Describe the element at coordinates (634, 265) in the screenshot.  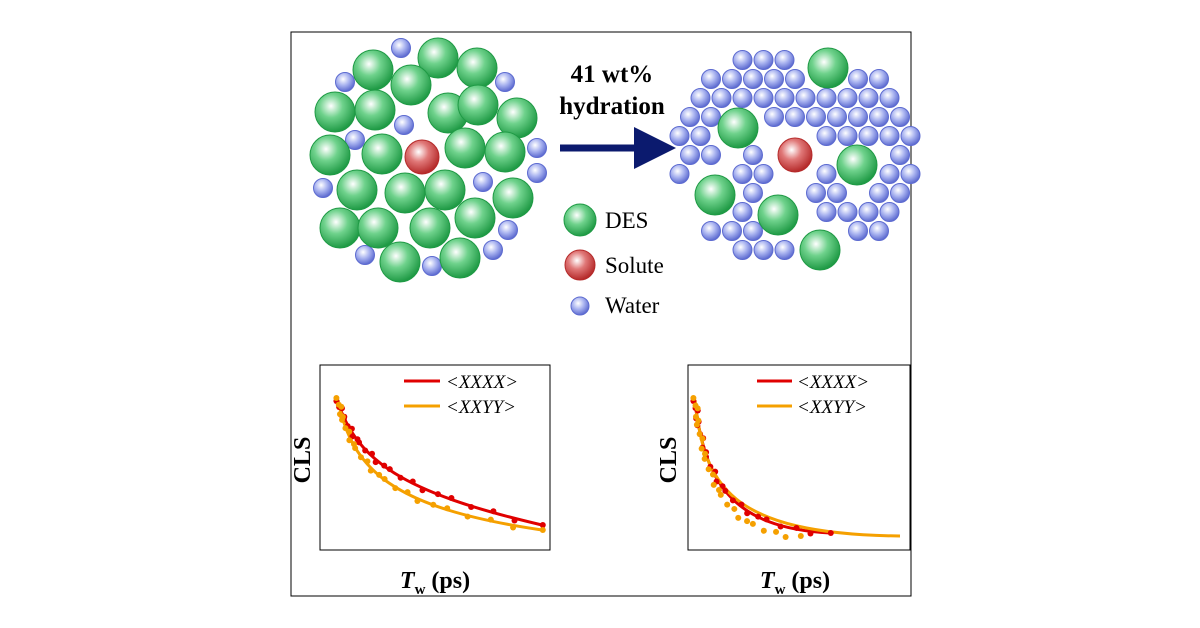
I see `legend-label: Solute` at that location.